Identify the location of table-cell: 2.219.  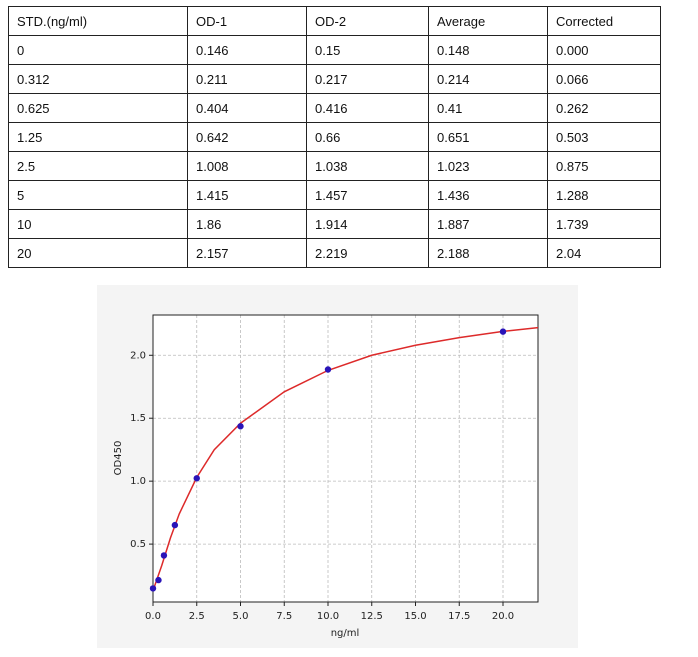
(367, 253).